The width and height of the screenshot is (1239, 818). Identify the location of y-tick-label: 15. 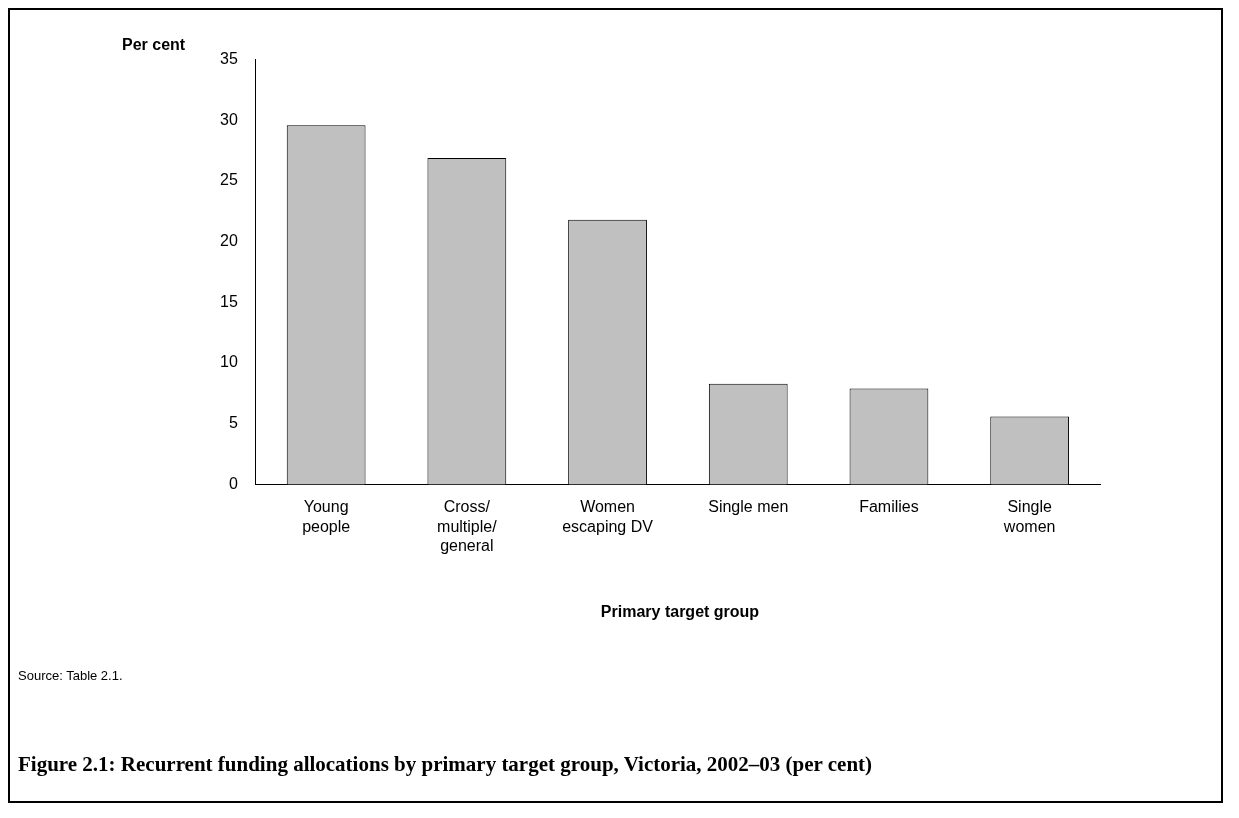
(229, 301).